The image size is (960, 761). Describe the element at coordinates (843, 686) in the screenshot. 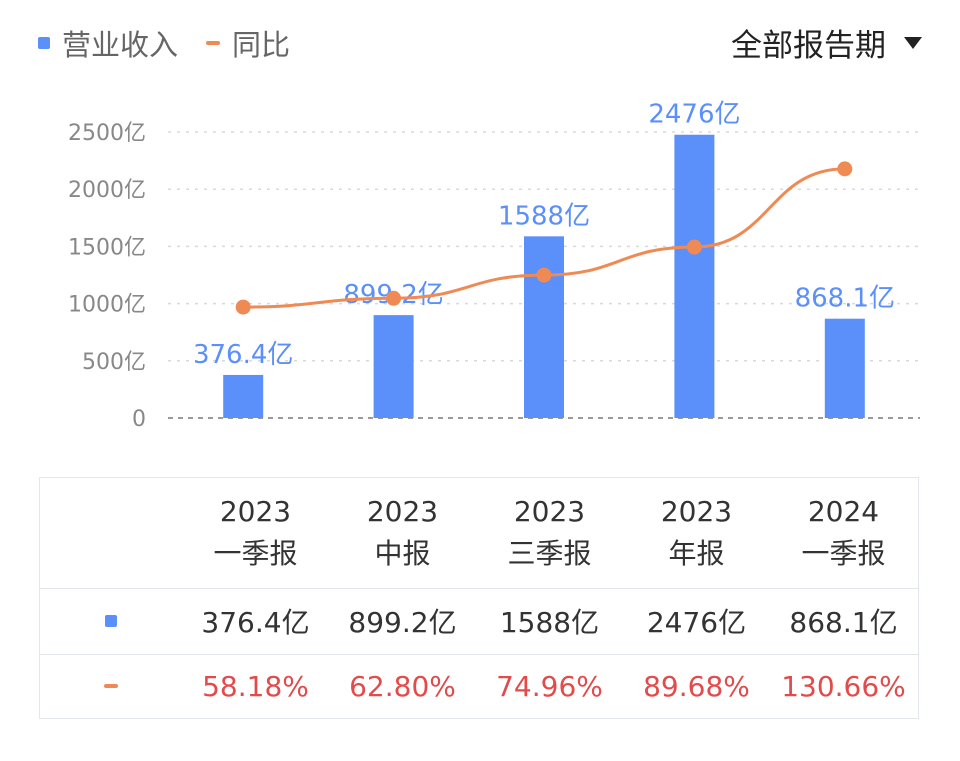

I see `yoy-cell: 130.66%` at that location.